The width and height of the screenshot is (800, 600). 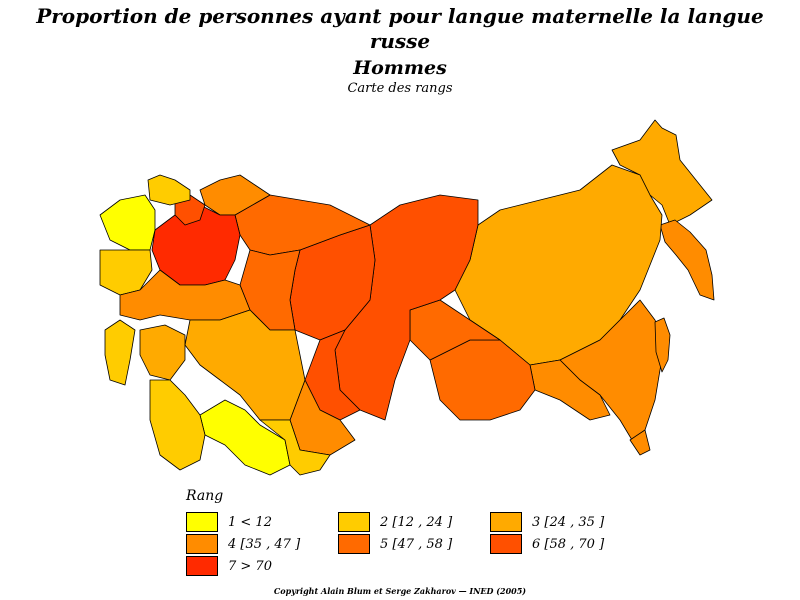 What do you see at coordinates (250, 522) in the screenshot?
I see `legend-label: 1 < 12` at bounding box center [250, 522].